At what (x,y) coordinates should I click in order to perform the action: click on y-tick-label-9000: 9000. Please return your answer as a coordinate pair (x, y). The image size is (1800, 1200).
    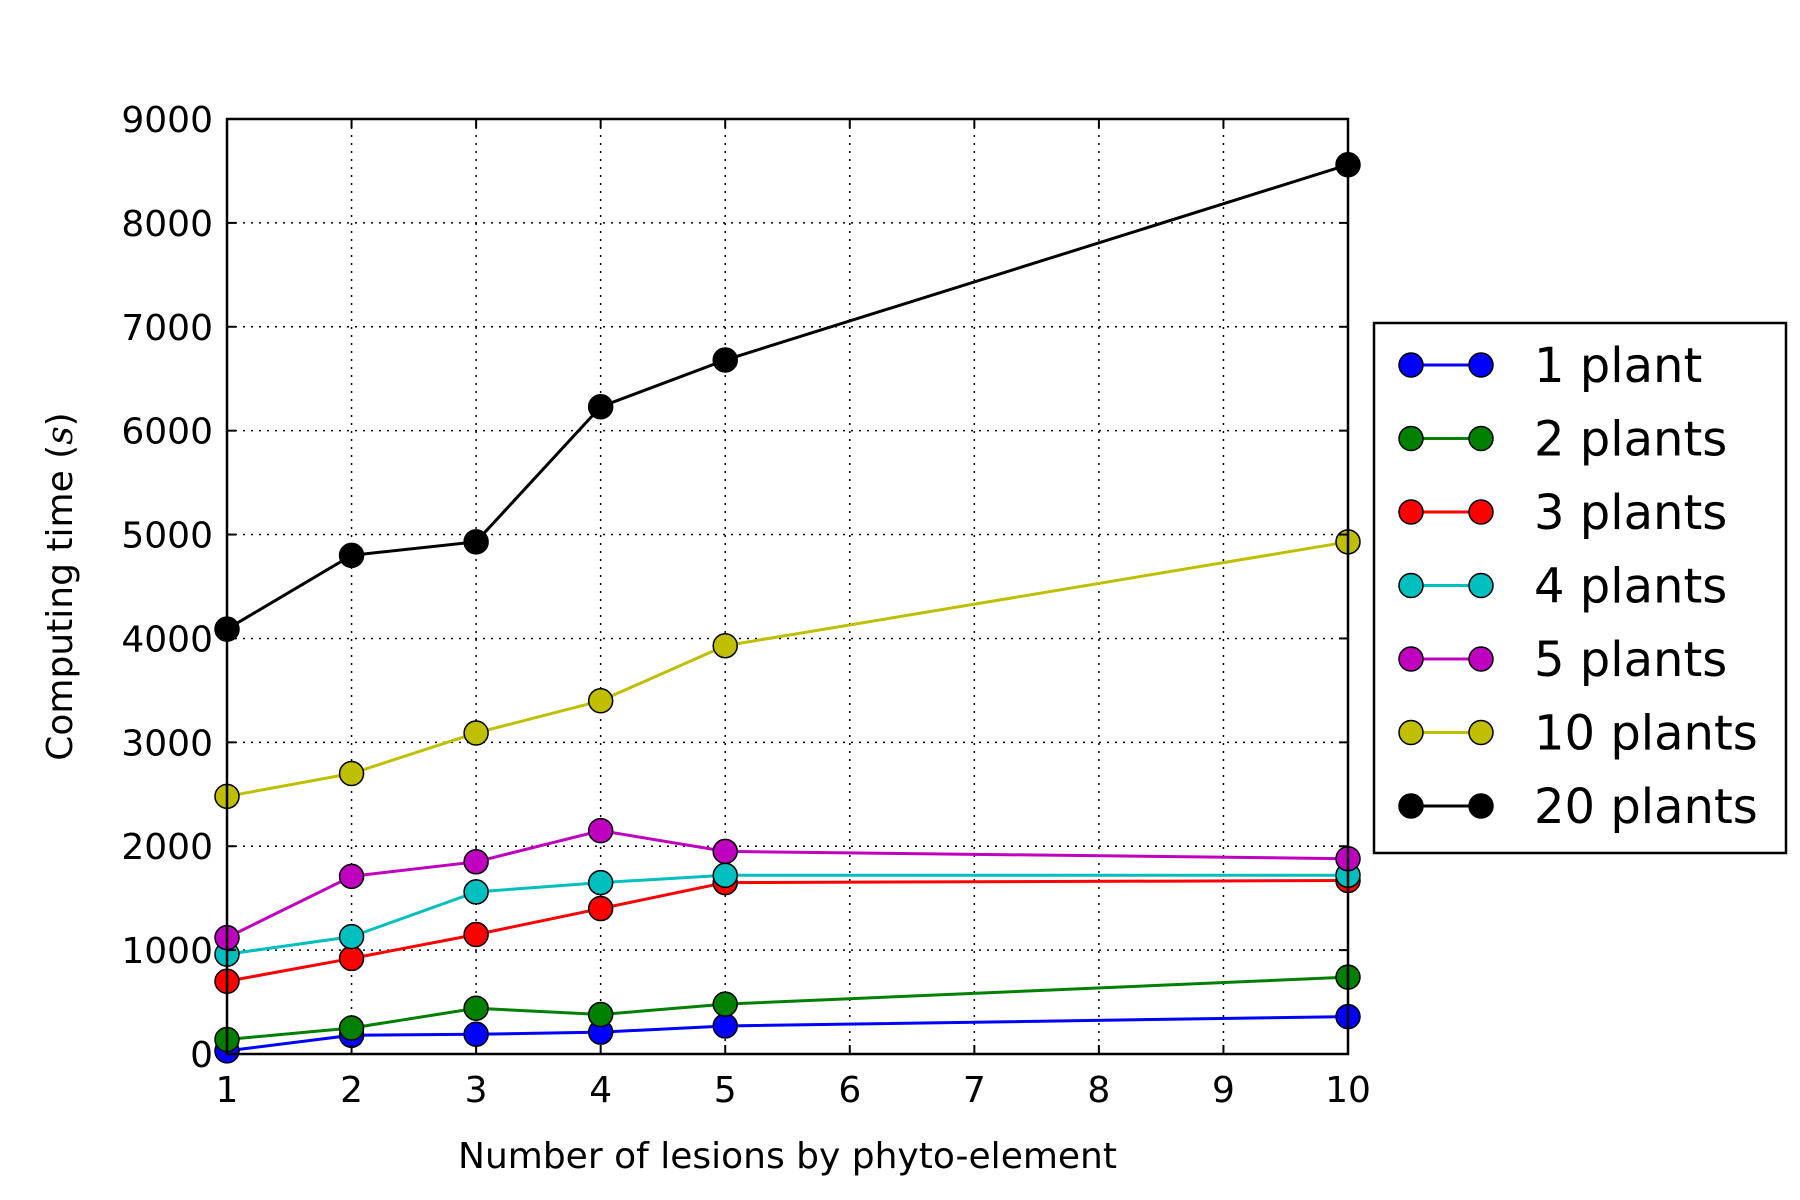
    Looking at the image, I should click on (167, 120).